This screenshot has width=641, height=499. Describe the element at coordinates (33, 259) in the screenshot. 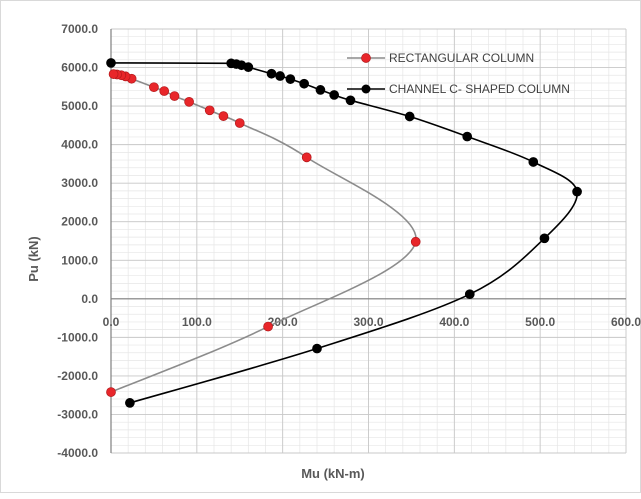

I see `y-axis-title: Pu (kN)` at that location.